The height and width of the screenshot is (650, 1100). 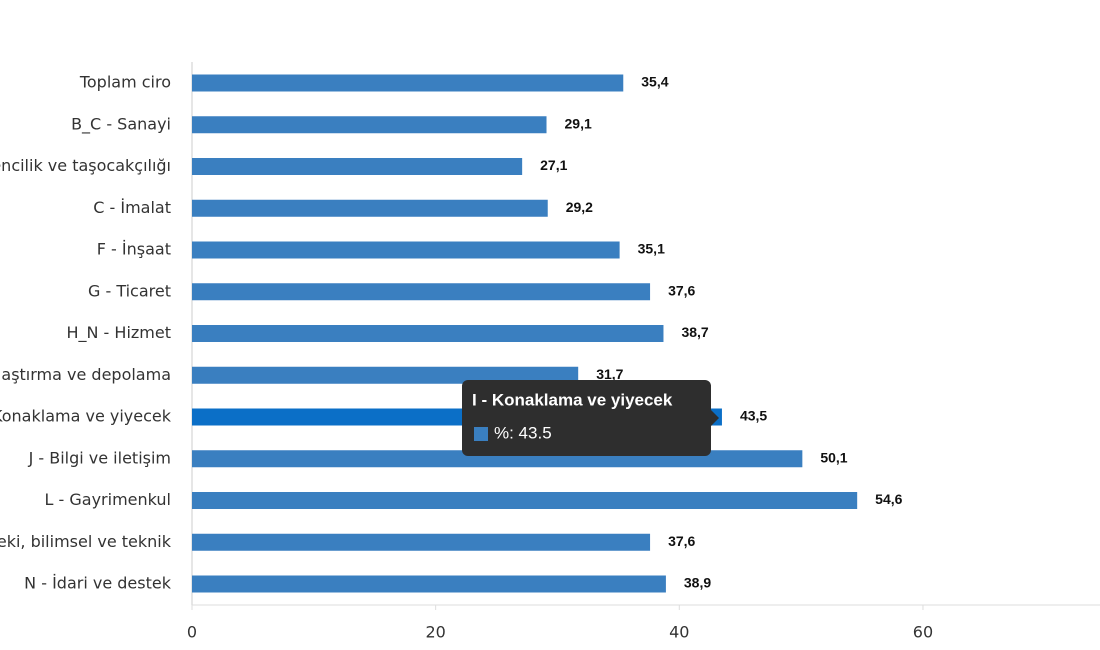 What do you see at coordinates (134, 249) in the screenshot?
I see `category-label: F - İnşaat` at bounding box center [134, 249].